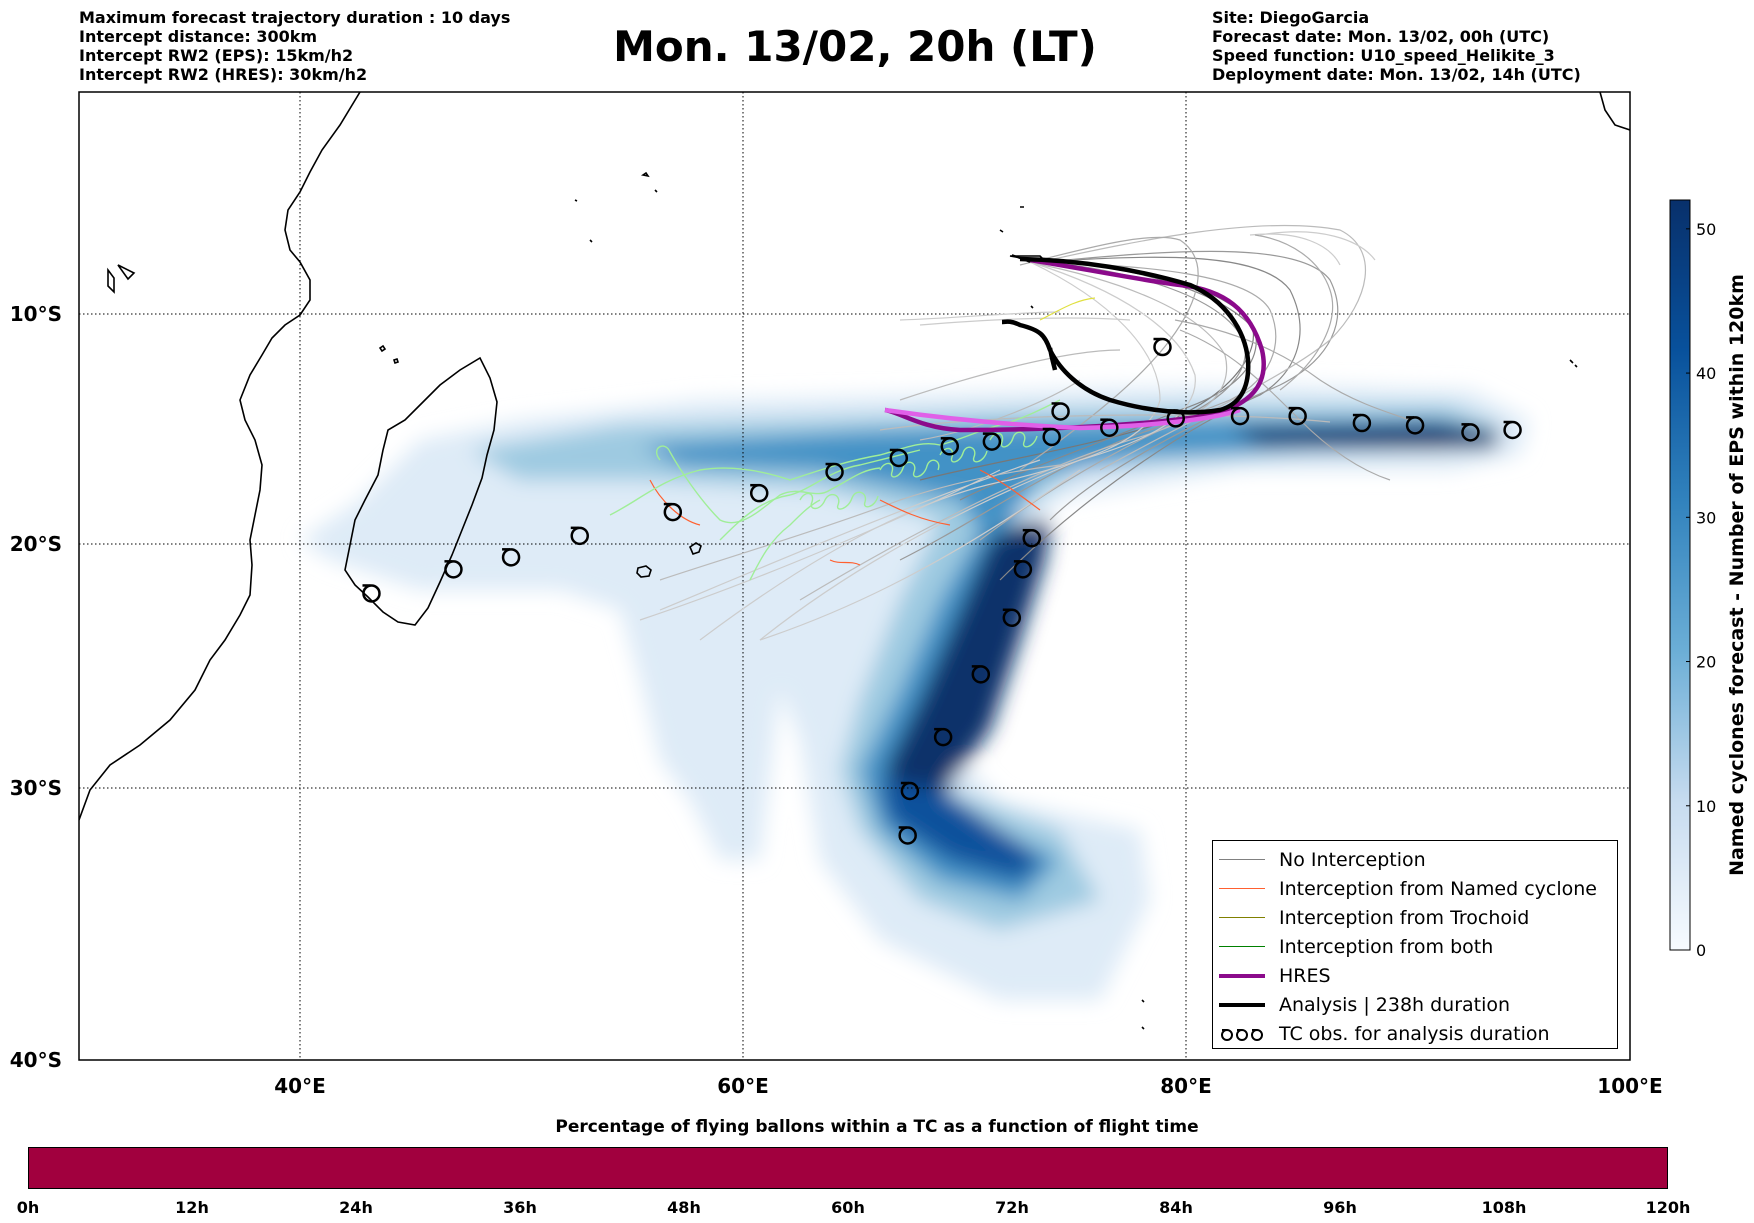 The height and width of the screenshot is (1223, 1754). What do you see at coordinates (1381, 36) in the screenshot?
I see `info-line: Forecast date: Mon. 13/02, 00h (UTC)` at bounding box center [1381, 36].